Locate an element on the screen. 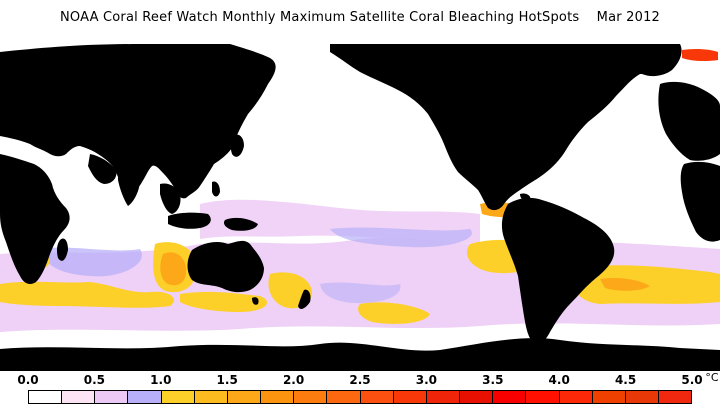 The image size is (720, 411). land-antarctica is located at coordinates (360, 354).